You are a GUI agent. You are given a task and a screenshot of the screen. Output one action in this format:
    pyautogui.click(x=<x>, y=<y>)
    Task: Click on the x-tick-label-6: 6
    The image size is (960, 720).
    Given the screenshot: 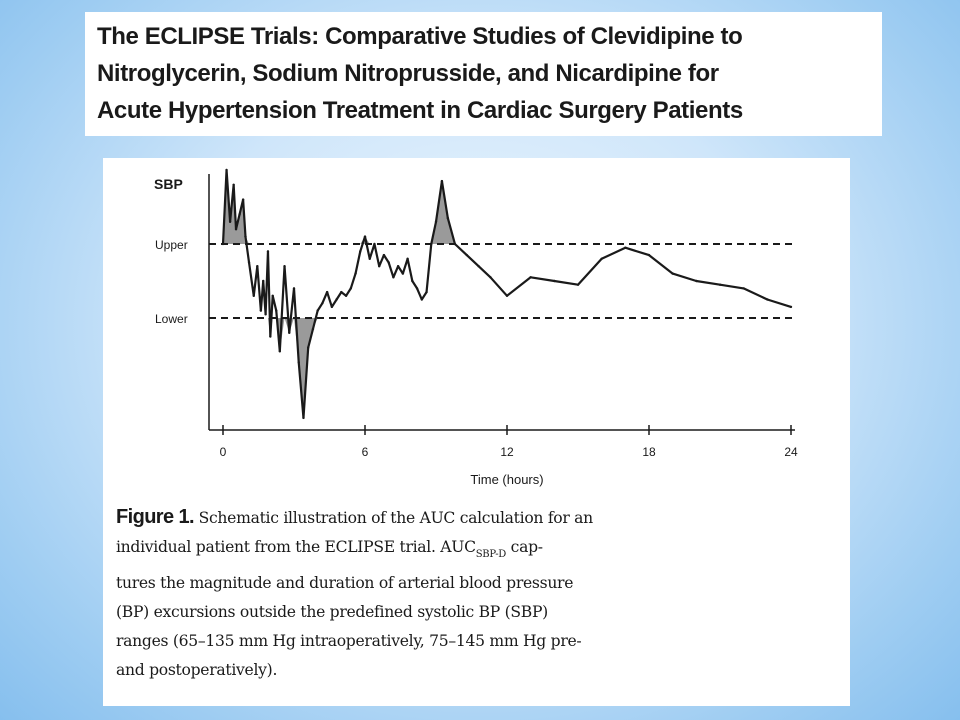 What is the action you would take?
    pyautogui.click(x=365, y=452)
    